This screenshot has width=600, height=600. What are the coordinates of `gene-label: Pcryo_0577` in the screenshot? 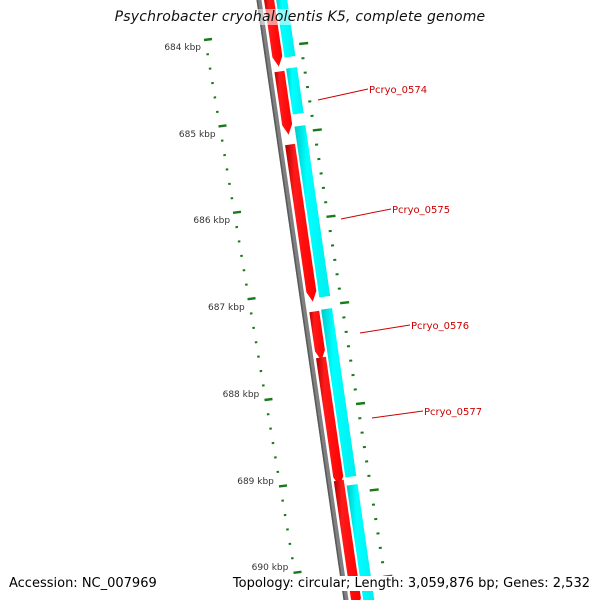 It's located at (453, 412).